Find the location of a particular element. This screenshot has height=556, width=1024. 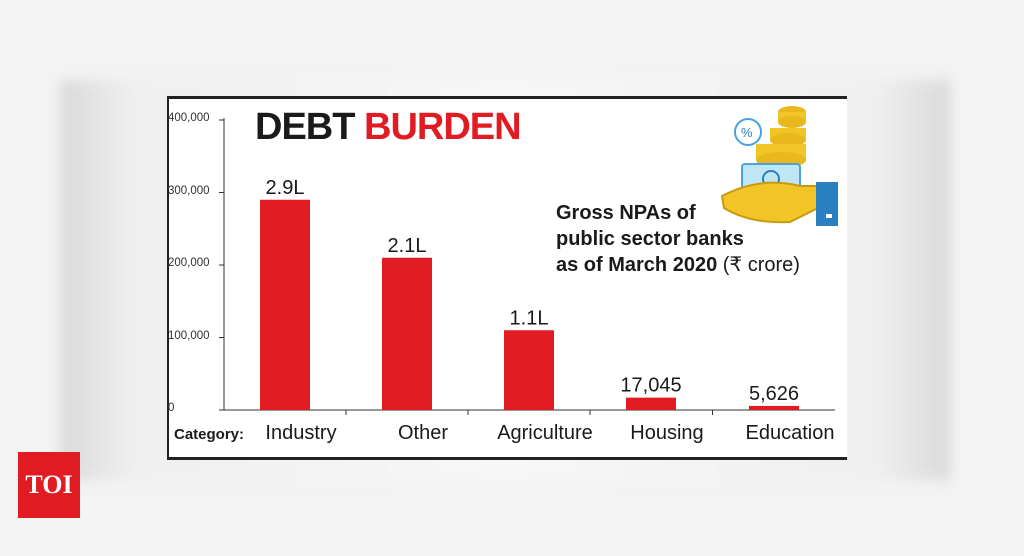

data-label-housing: 17,045 is located at coordinates (650, 386).